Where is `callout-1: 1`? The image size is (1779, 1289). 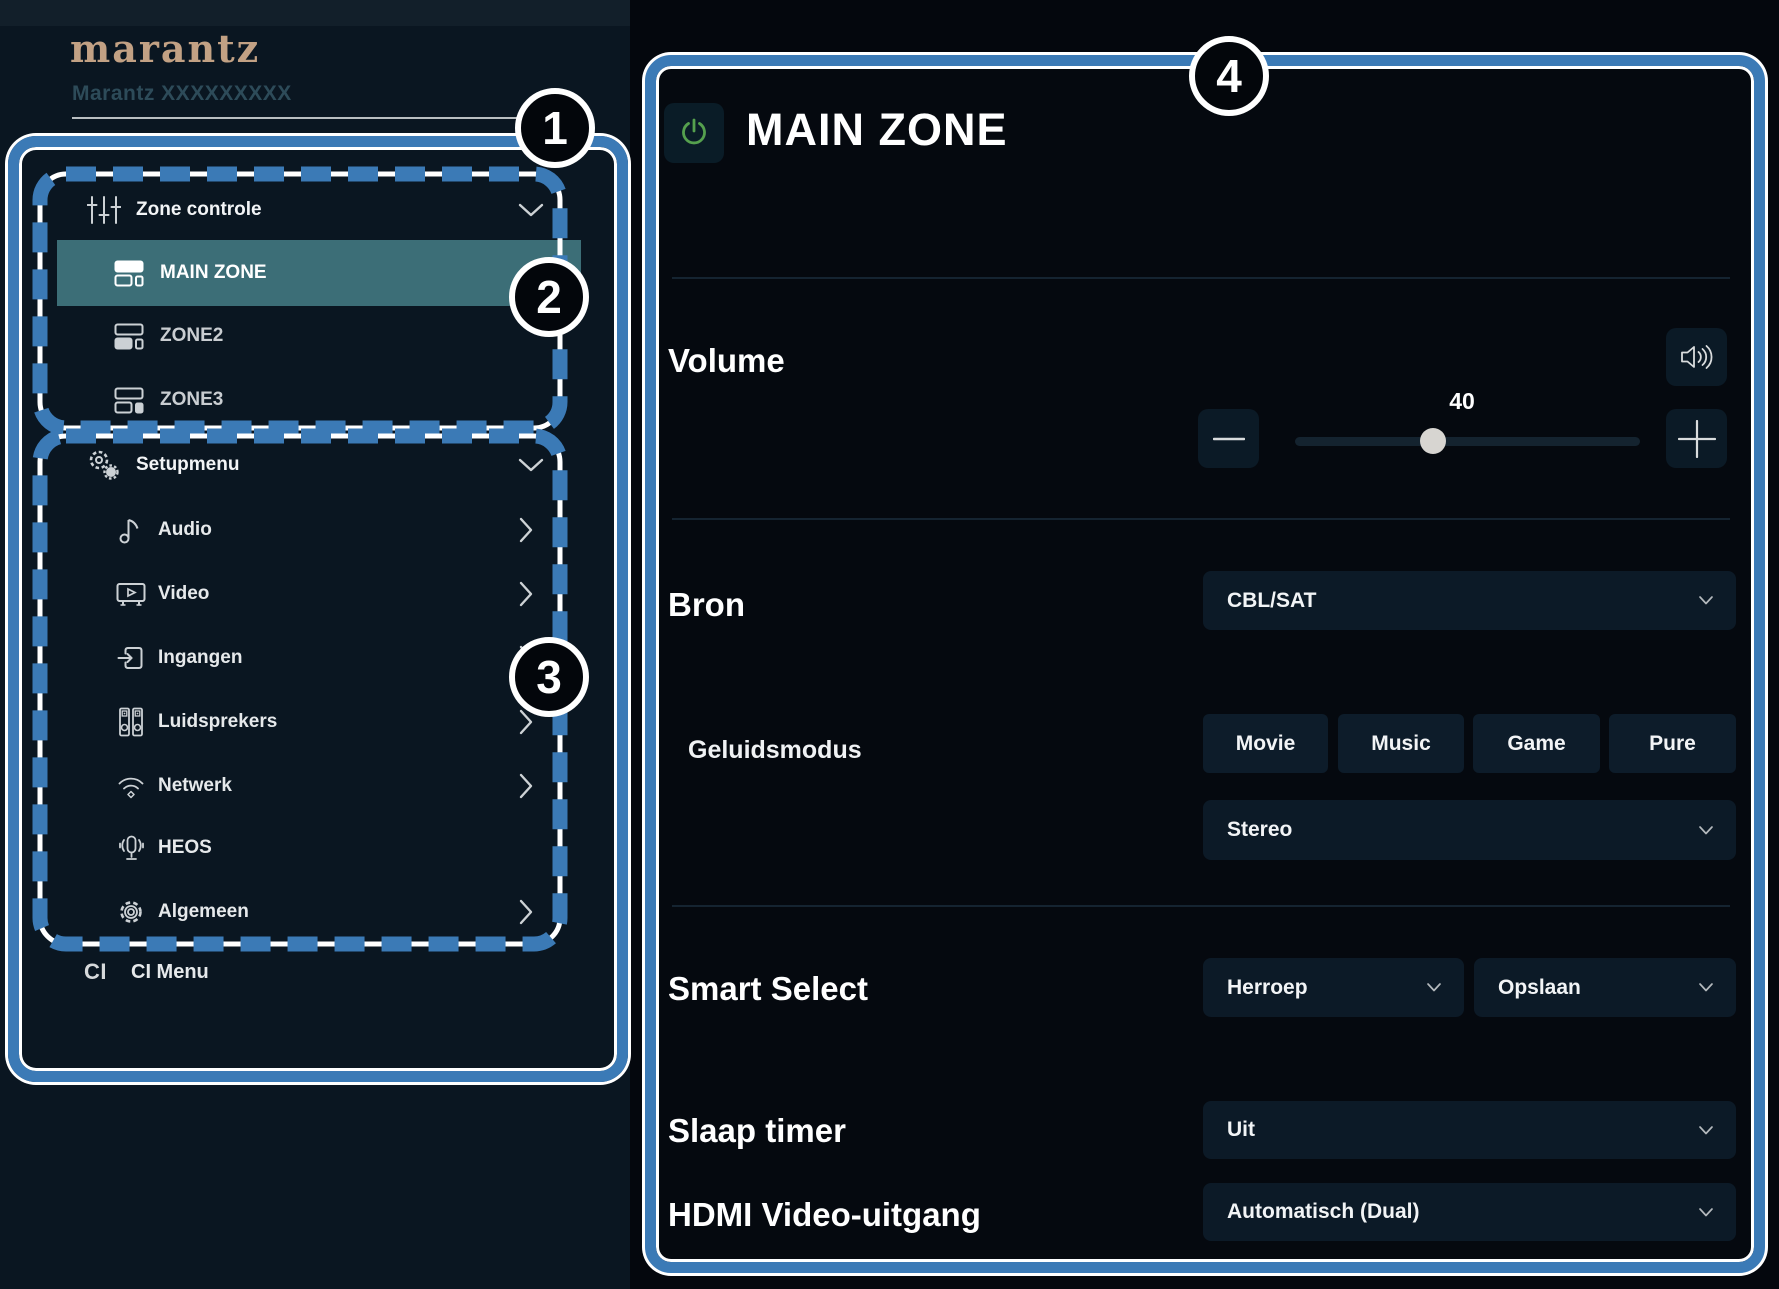
callout-1: 1 is located at coordinates (555, 128).